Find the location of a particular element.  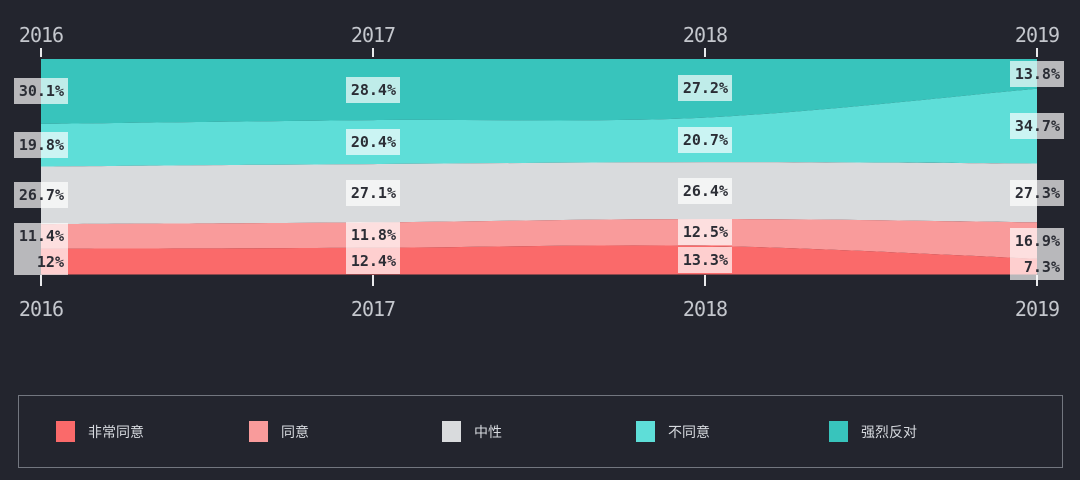

legend-item-非常同意: 非常同意 is located at coordinates (100, 431).